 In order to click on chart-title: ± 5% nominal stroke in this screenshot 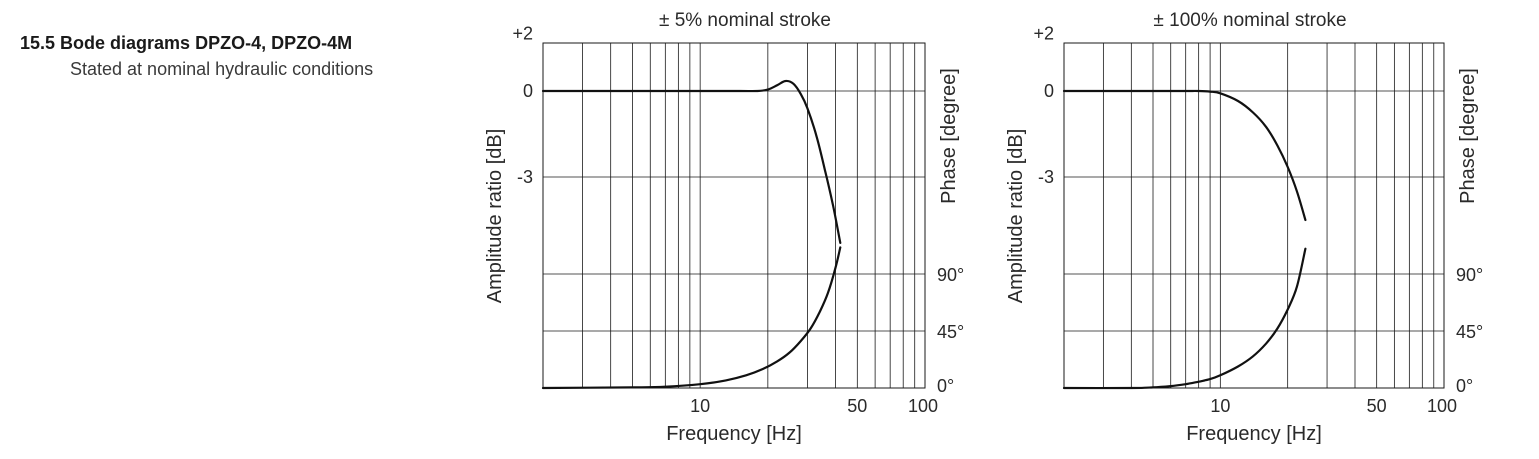, I will do `click(745, 20)`.